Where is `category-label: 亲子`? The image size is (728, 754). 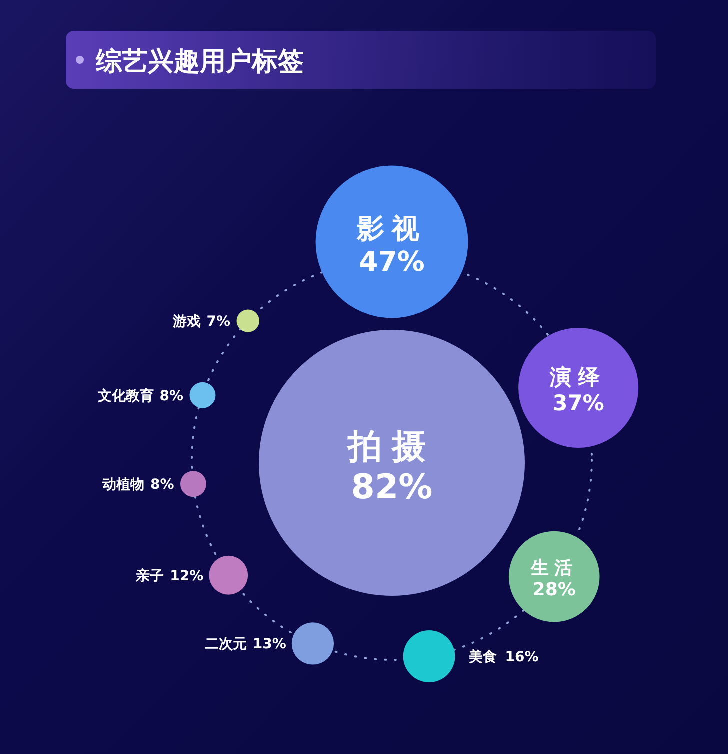
category-label: 亲子 is located at coordinates (149, 575).